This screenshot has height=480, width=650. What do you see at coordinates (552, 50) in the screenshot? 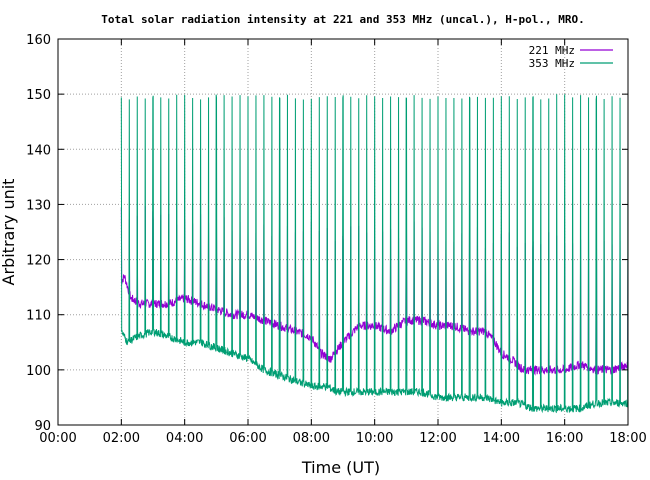
I see `legend-label-221: 221 MHz` at bounding box center [552, 50].